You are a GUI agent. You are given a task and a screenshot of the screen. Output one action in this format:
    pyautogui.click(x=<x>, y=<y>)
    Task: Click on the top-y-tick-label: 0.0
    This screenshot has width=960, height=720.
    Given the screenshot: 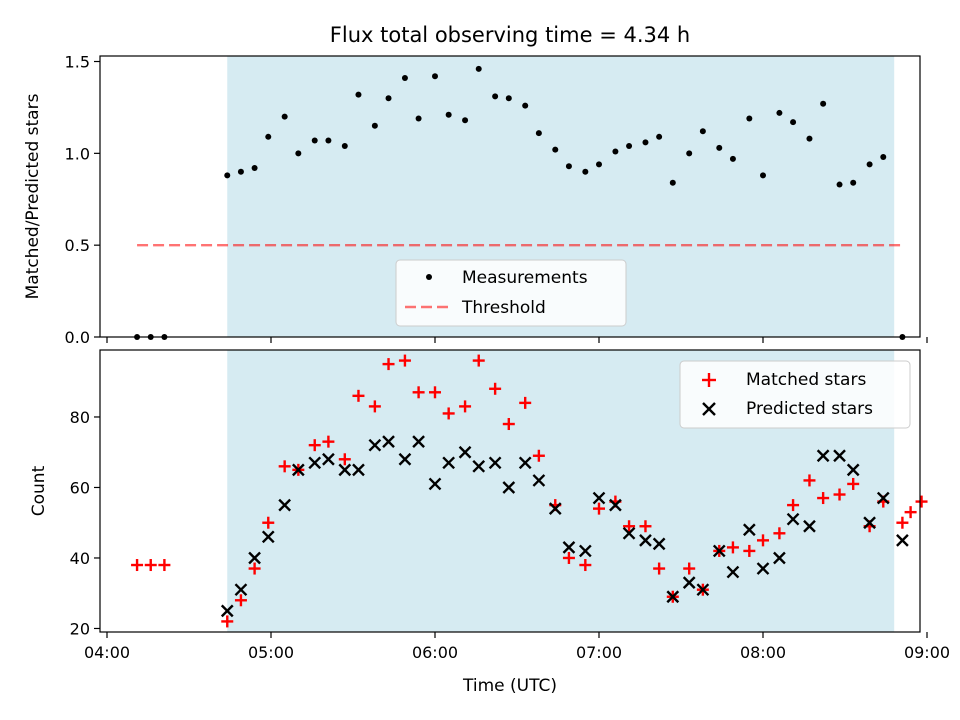 What is the action you would take?
    pyautogui.click(x=77, y=337)
    